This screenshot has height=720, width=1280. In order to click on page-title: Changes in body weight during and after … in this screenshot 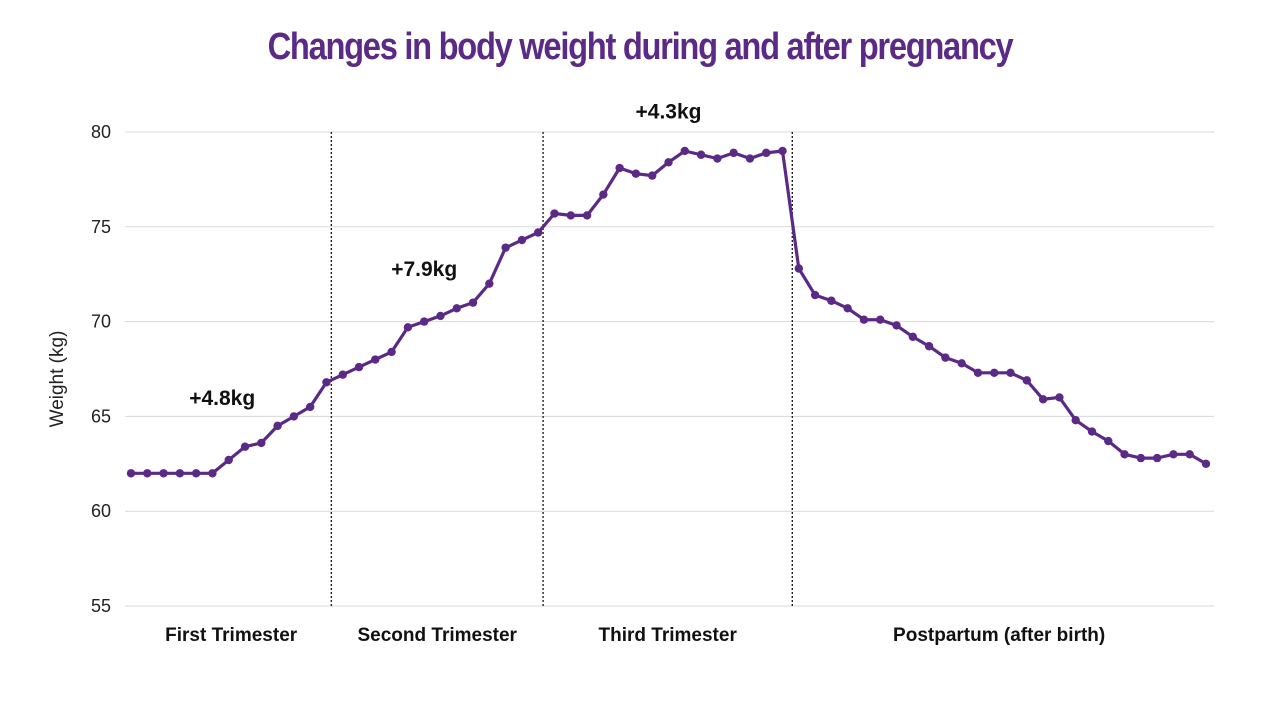, I will do `click(640, 47)`.